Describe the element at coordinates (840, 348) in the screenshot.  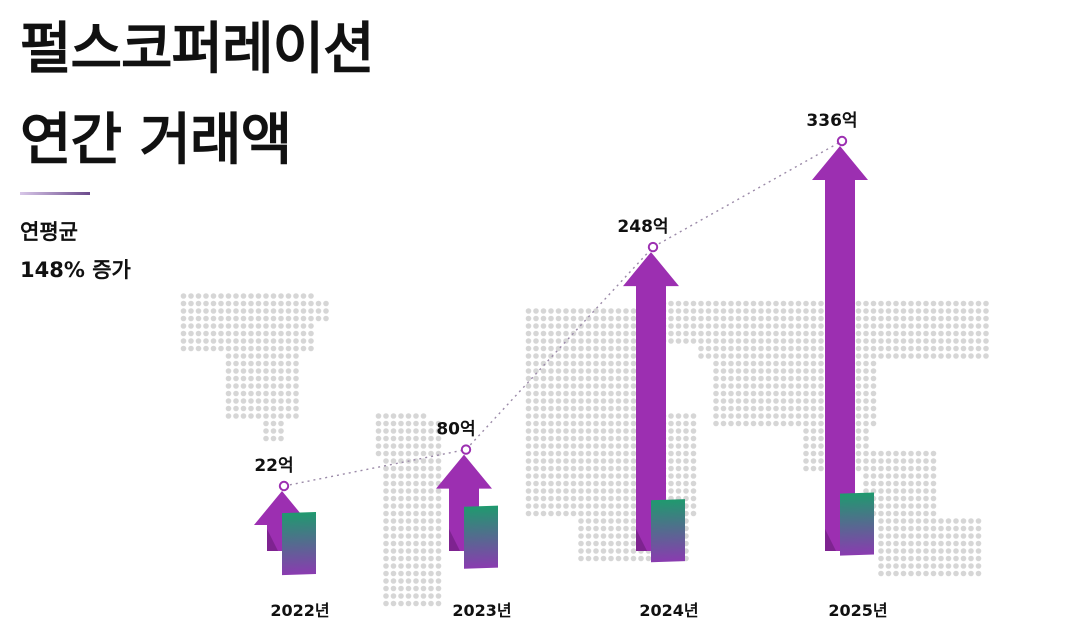
I see `bar-arrow` at that location.